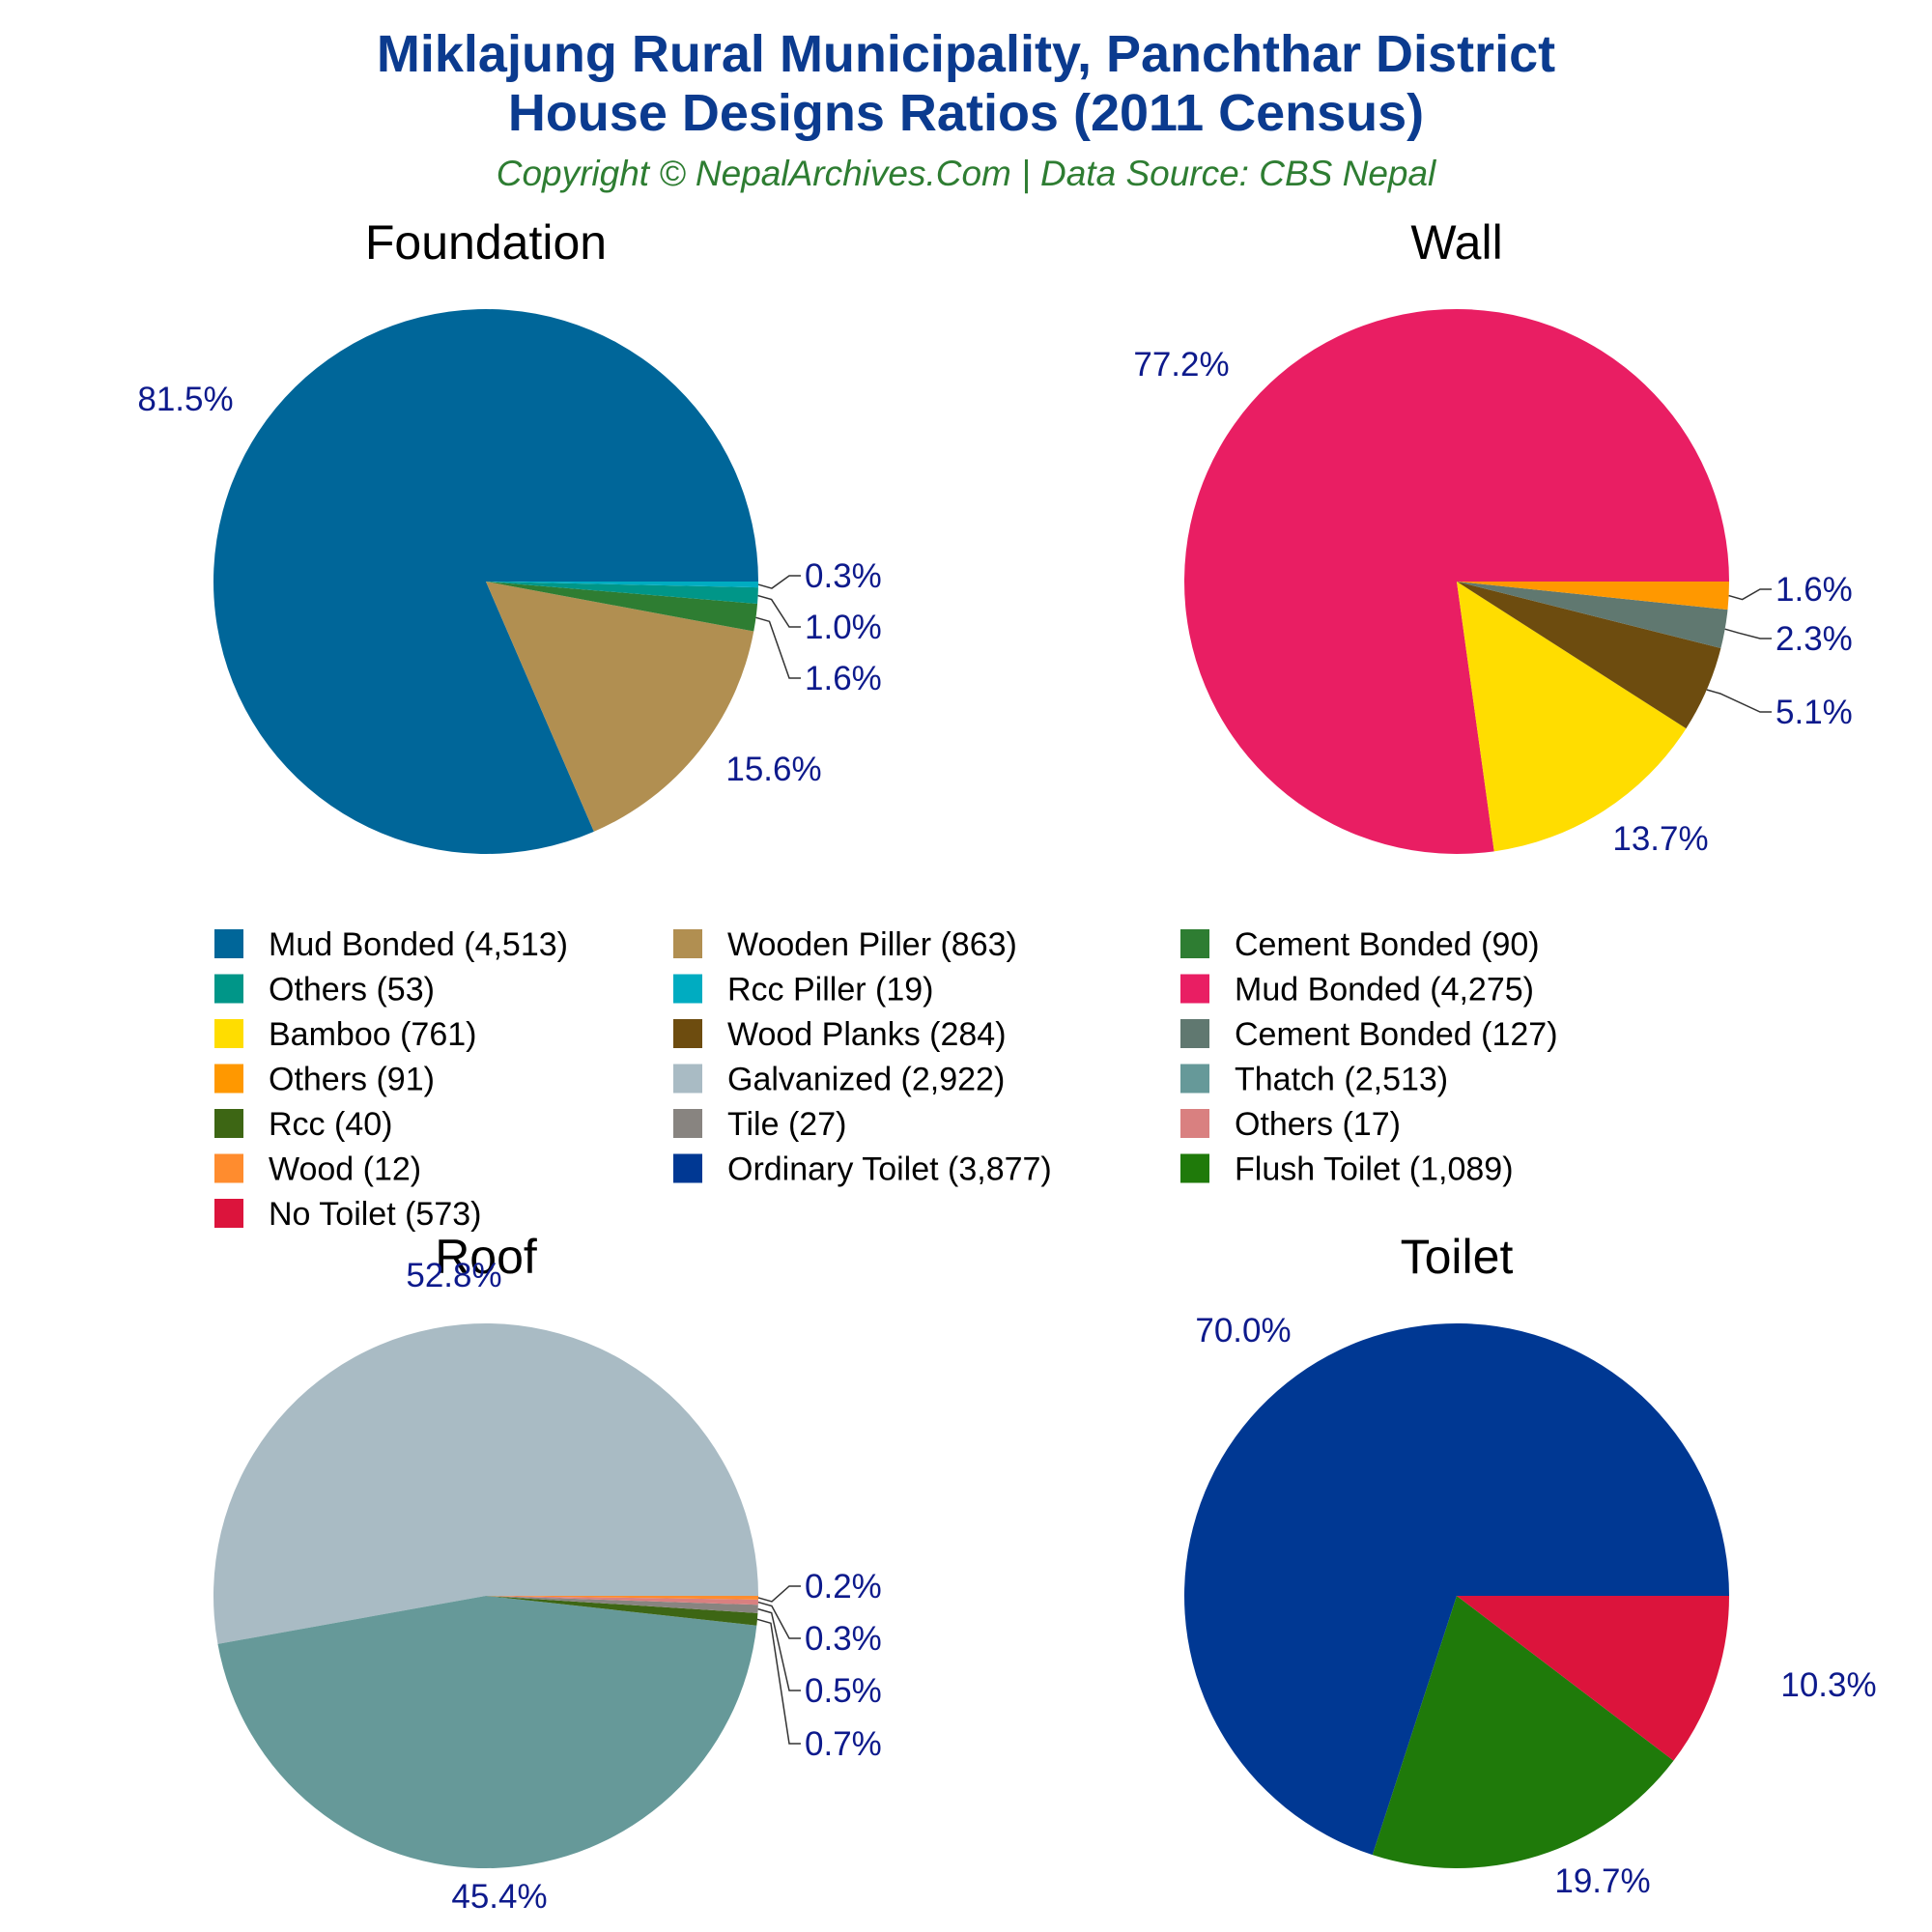 This screenshot has height=1932, width=1932. Describe the element at coordinates (843, 1744) in the screenshot. I see `pct-label-roof-rcc: 0.7%` at that location.